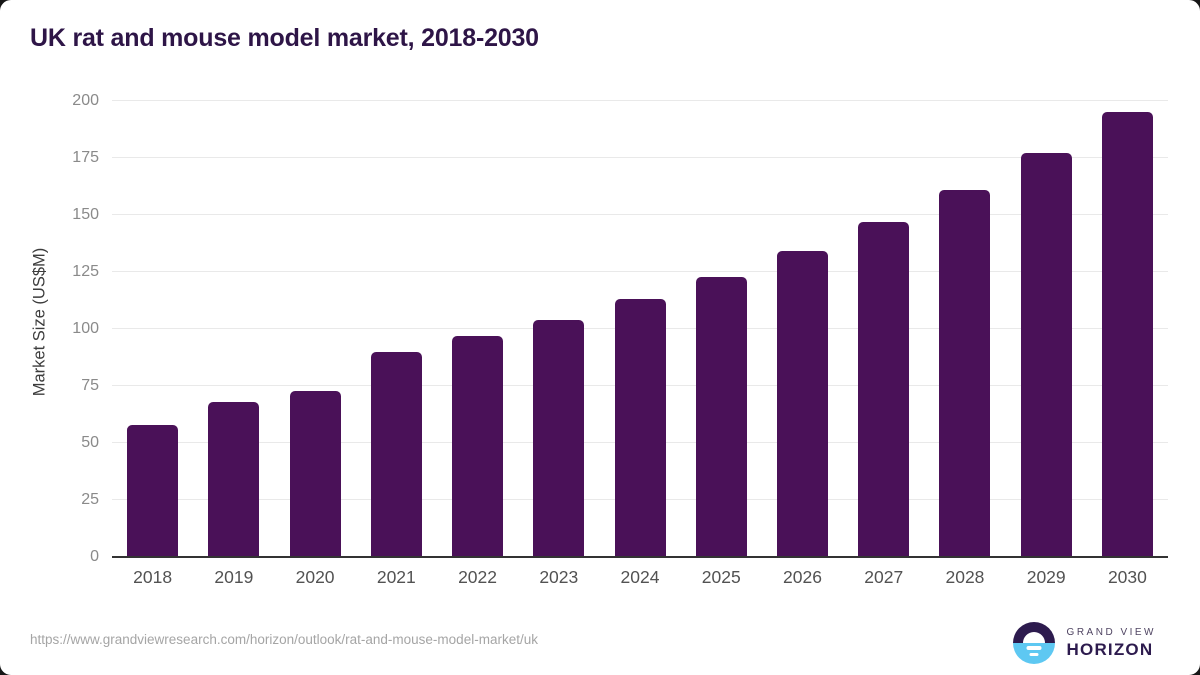 Image resolution: width=1200 pixels, height=675 pixels. I want to click on x-tick-label-2021: 2021, so click(396, 577).